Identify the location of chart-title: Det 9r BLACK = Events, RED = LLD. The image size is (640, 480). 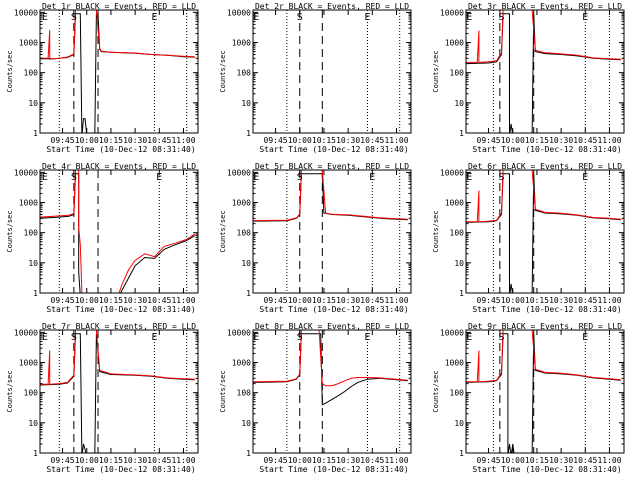
(545, 326).